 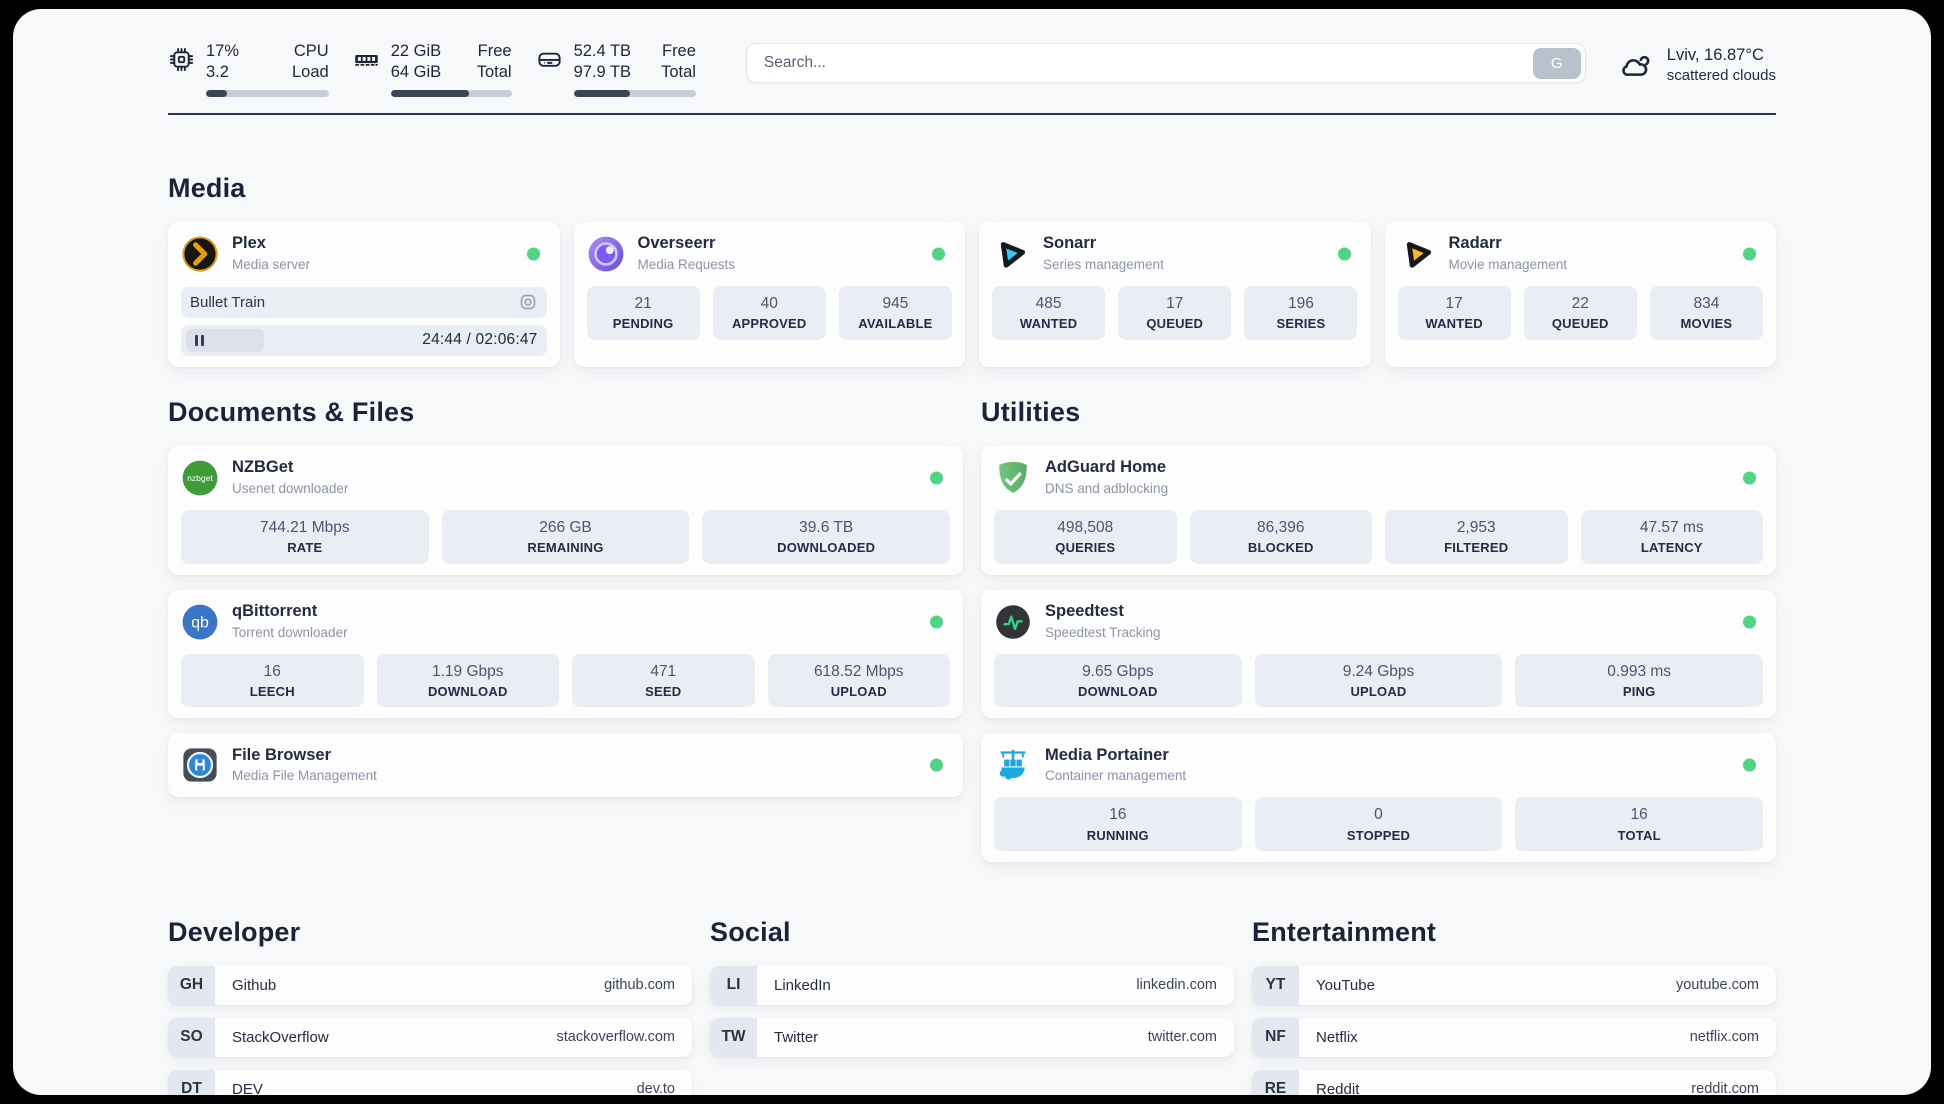 I want to click on now-playing-row: Bullet Train, so click(x=364, y=302).